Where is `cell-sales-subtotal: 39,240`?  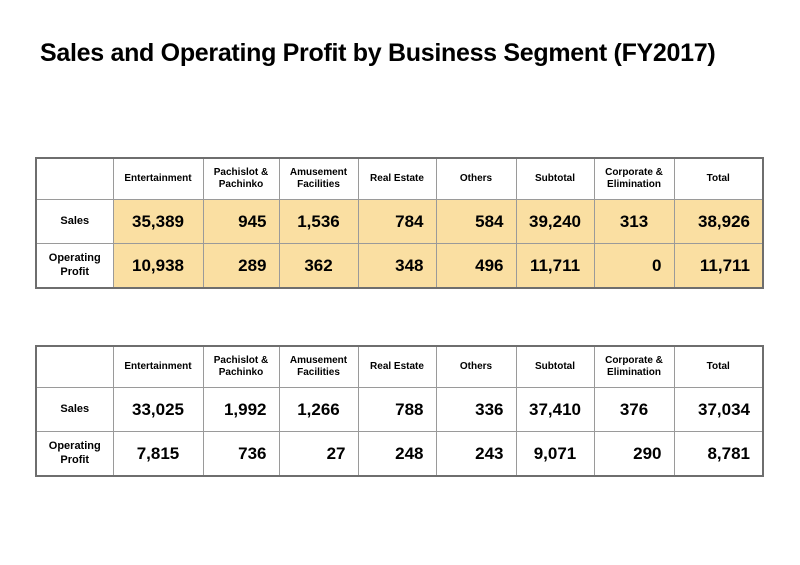 cell-sales-subtotal: 39,240 is located at coordinates (555, 221).